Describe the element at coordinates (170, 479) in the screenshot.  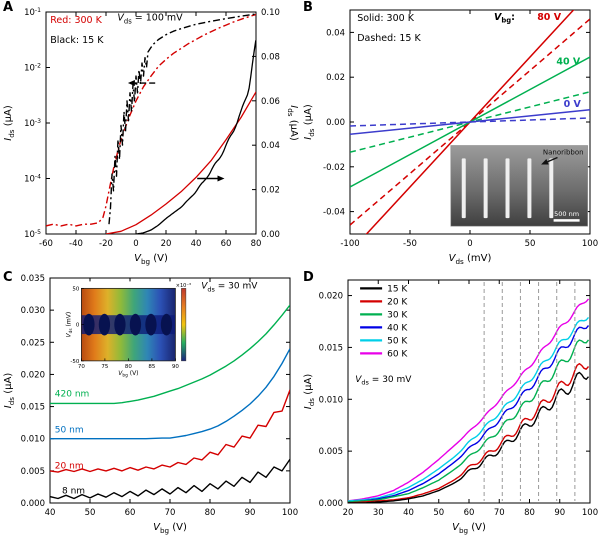
I see `series-8-nm` at that location.